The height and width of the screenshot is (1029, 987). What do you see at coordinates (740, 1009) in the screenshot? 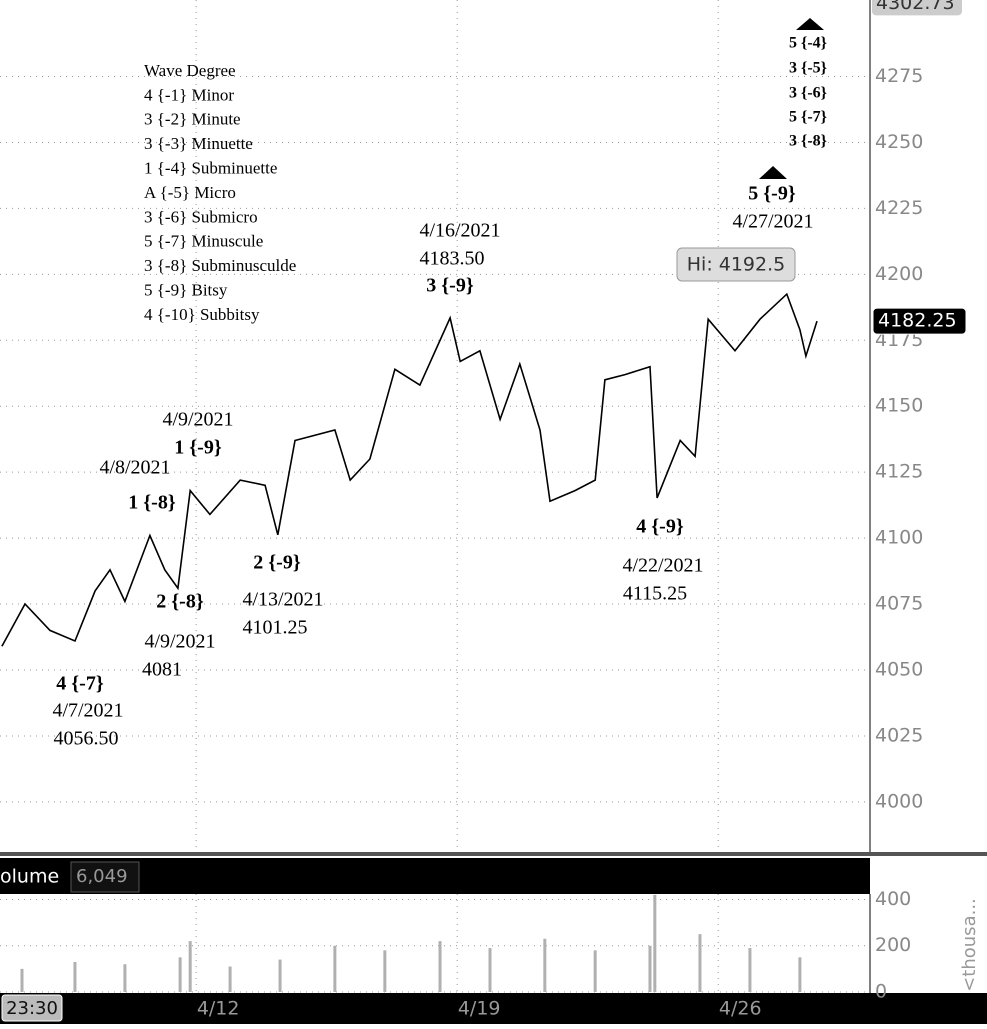
I see `x-tick-label: 4/26` at bounding box center [740, 1009].